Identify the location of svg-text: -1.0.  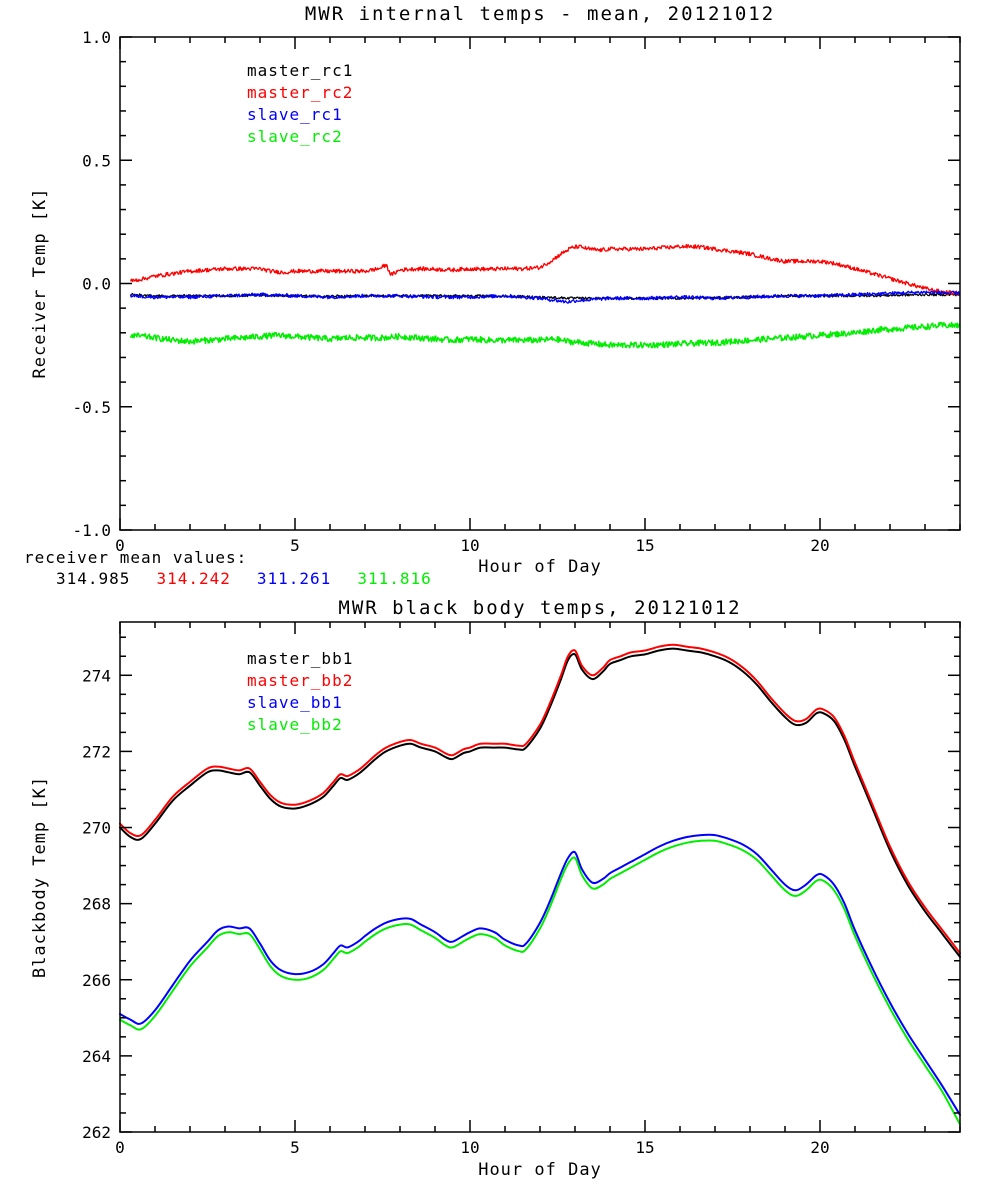
(91, 530).